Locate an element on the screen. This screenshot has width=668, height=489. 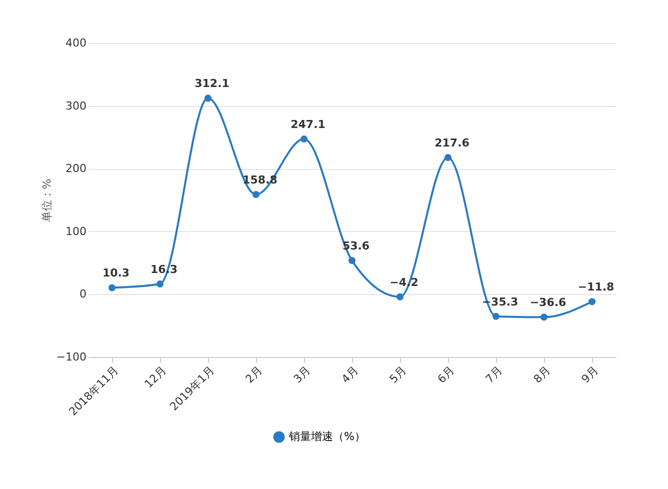
data-label: −36.6 is located at coordinates (548, 303).